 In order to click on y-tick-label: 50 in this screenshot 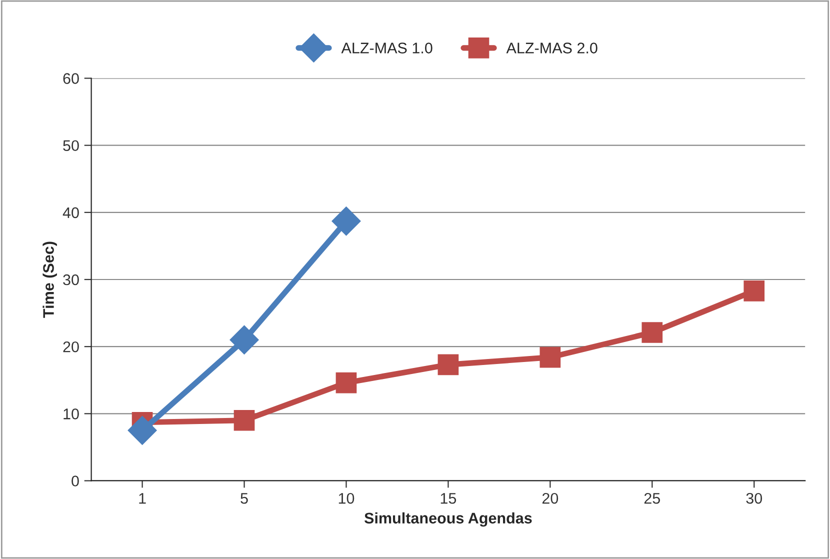, I will do `click(71, 146)`.